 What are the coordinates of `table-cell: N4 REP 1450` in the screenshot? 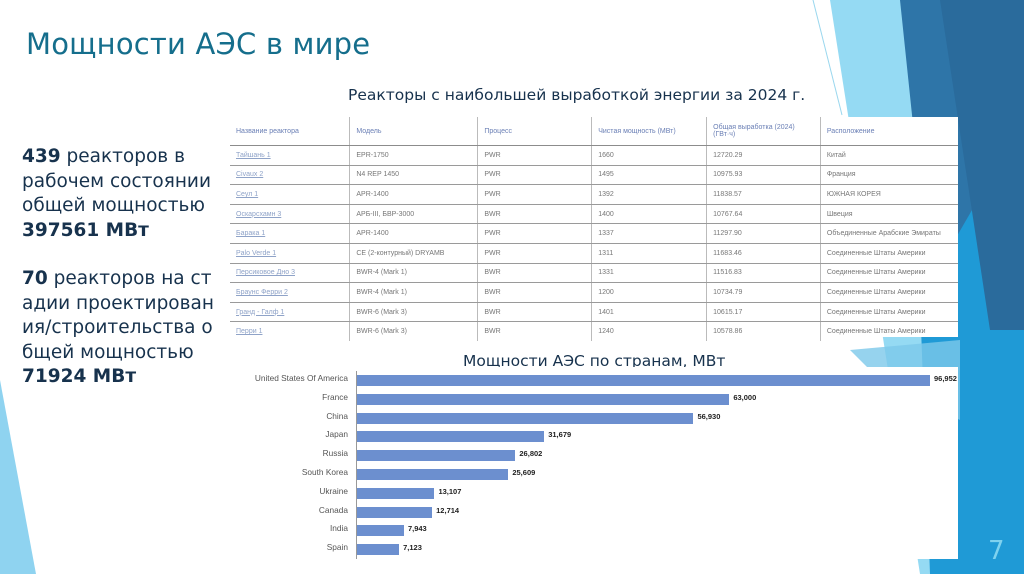 It's located at (413, 175).